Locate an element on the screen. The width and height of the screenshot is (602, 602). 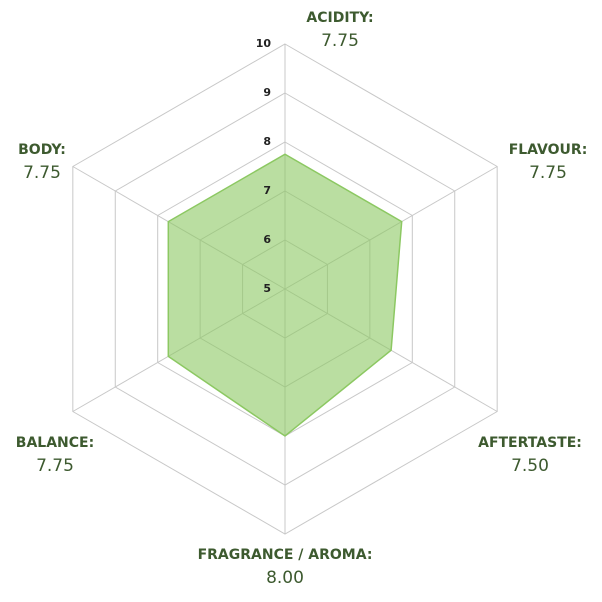
axis-label: BALANCE: is located at coordinates (55, 443).